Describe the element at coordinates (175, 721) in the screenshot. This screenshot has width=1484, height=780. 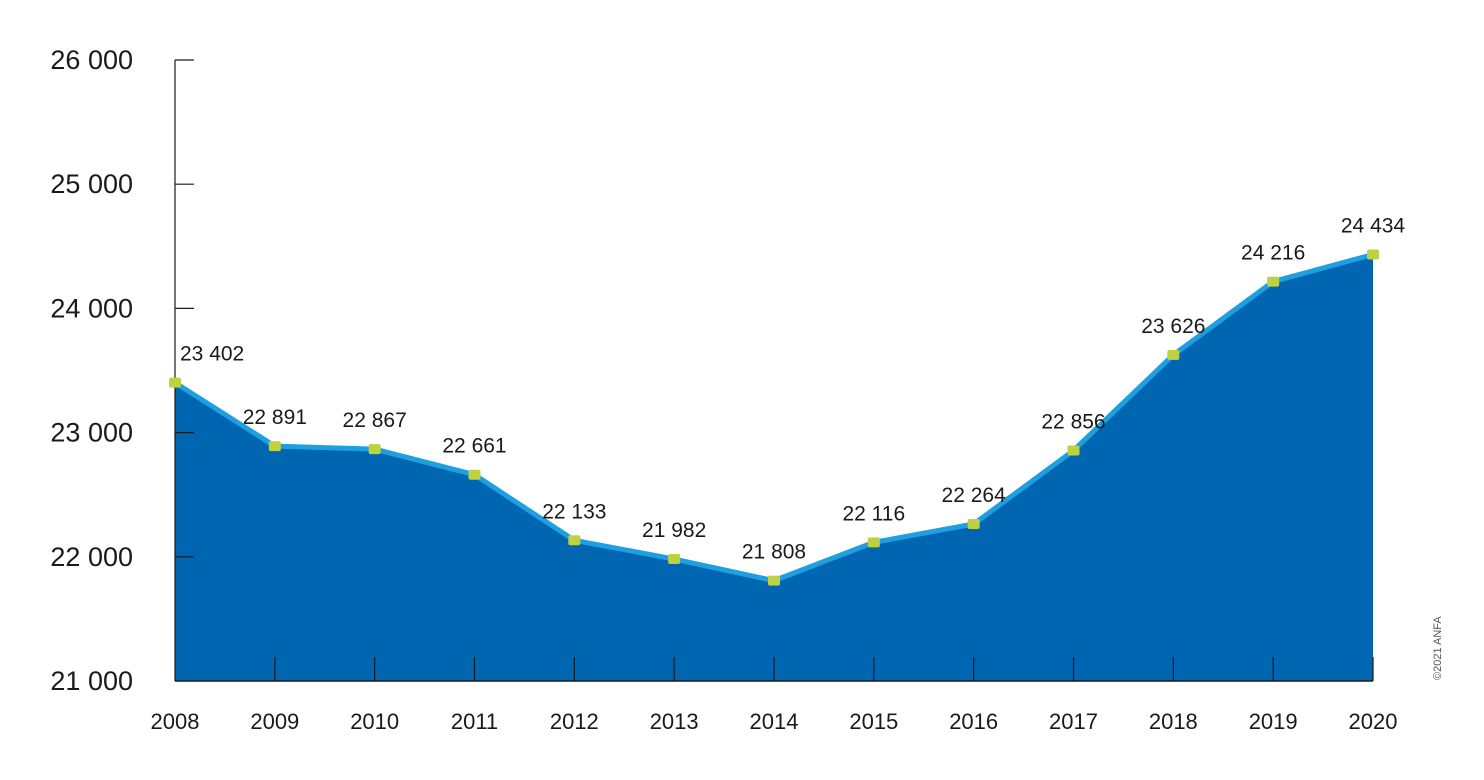
I see `x-tick-label: 2008` at that location.